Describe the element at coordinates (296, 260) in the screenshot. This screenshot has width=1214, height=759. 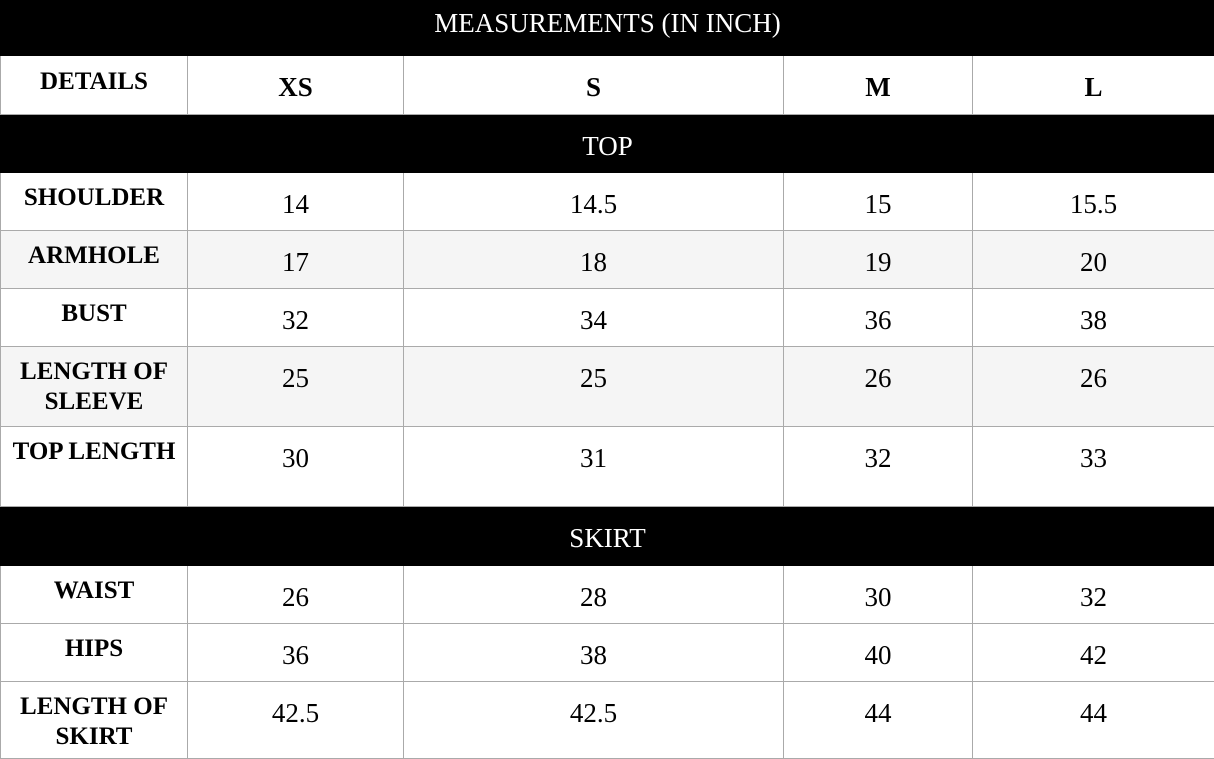
I see `measurement-cell: 17` at that location.